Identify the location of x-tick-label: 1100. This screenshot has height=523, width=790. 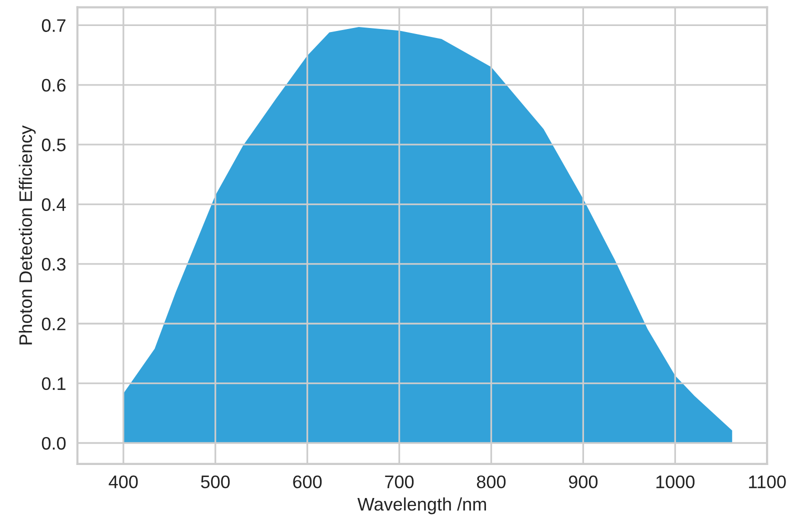
(767, 481).